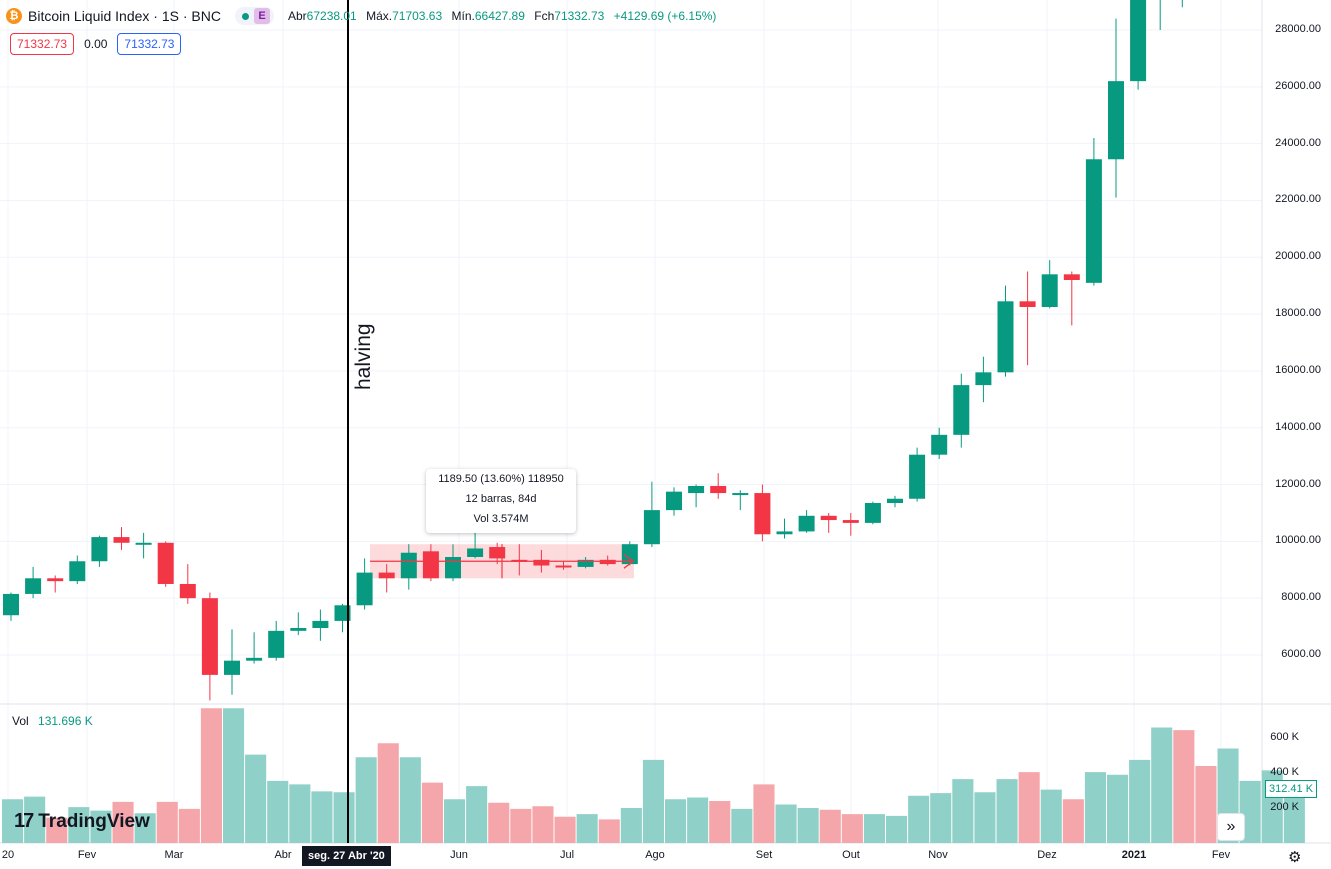 This screenshot has width=1331, height=869. What do you see at coordinates (1298, 540) in the screenshot?
I see `price-tick-label: 10000.00` at bounding box center [1298, 540].